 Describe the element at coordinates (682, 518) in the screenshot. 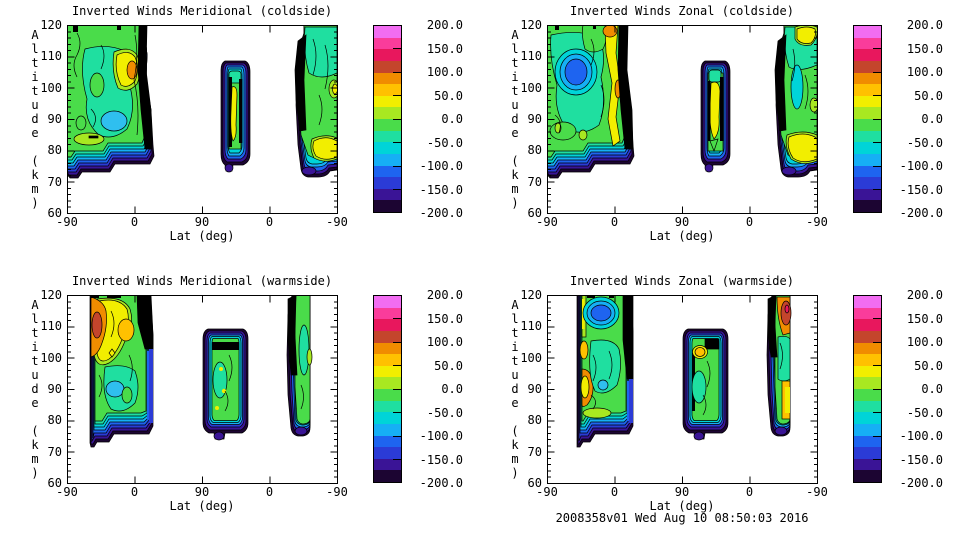

I see `timestamp-caption: 2008358v01 Wed Aug 10 08:50:03 2016` at that location.